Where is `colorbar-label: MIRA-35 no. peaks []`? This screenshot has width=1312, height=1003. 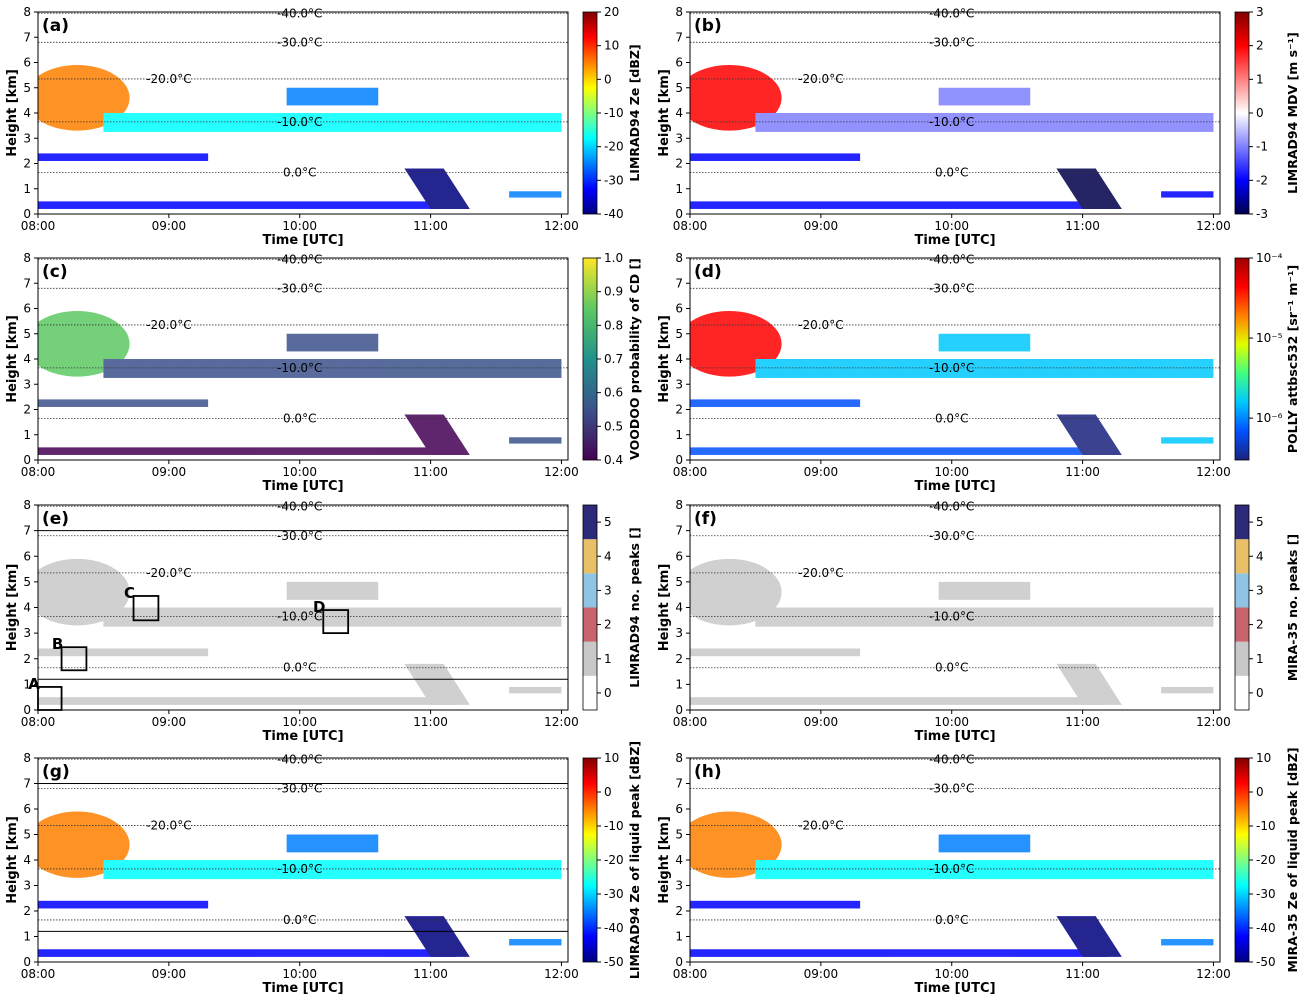 colorbar-label: MIRA-35 no. peaks [] is located at coordinates (1292, 607).